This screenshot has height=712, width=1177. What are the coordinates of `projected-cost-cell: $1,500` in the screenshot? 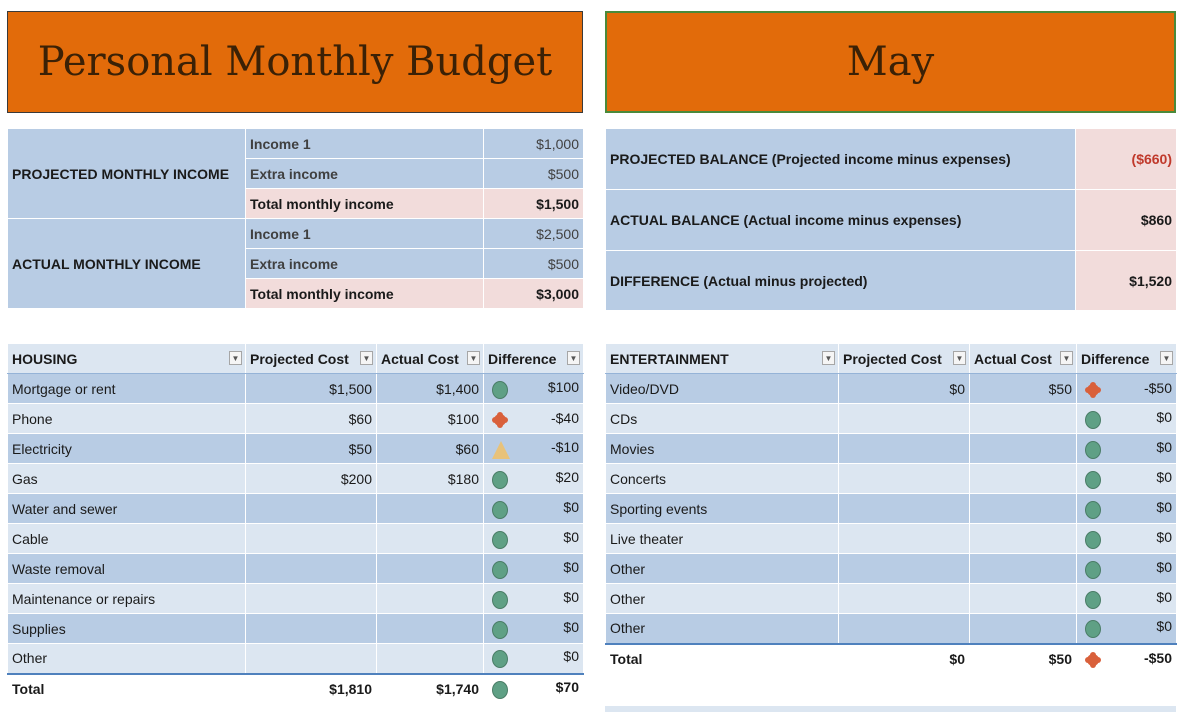 It's located at (311, 388).